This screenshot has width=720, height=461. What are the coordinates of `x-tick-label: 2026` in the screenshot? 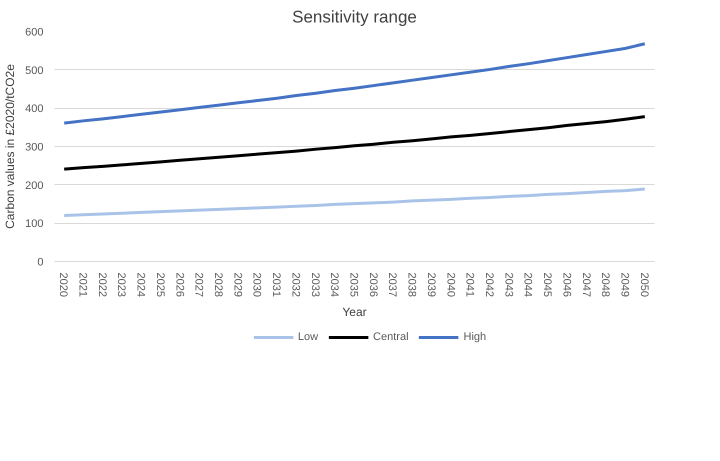 It's located at (179, 284).